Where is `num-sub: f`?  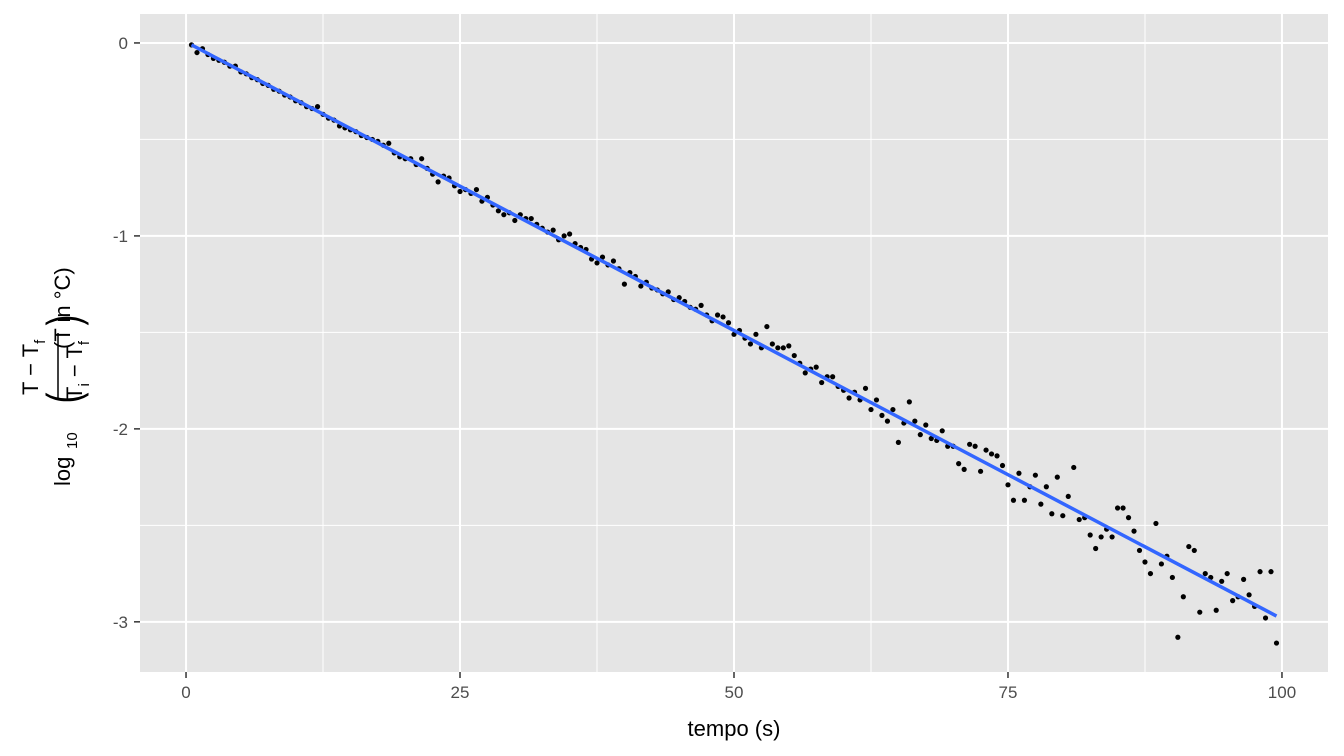 num-sub: f is located at coordinates (40, 341).